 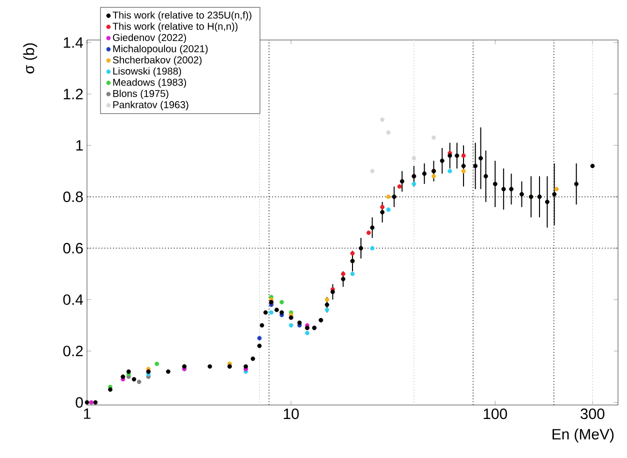 I want to click on legend-label: Meadows (1983), so click(x=149, y=83).